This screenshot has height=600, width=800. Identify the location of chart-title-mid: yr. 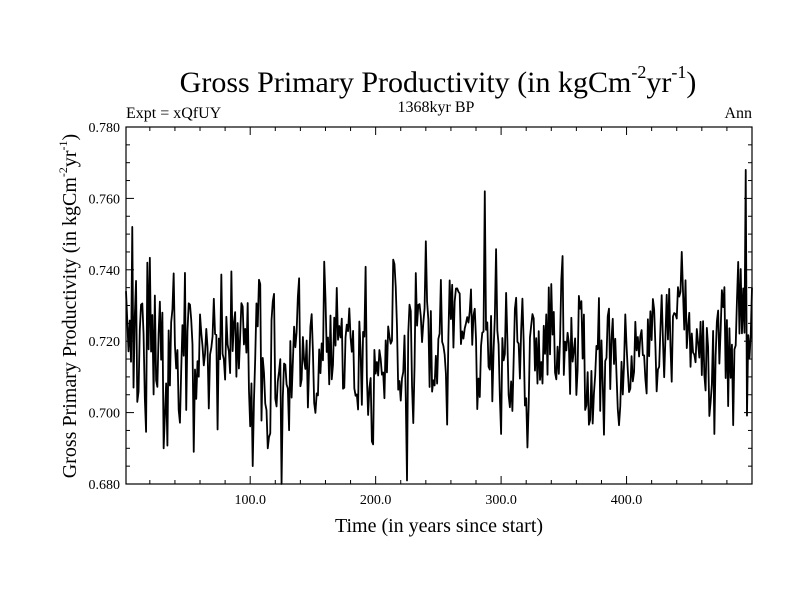
(658, 82).